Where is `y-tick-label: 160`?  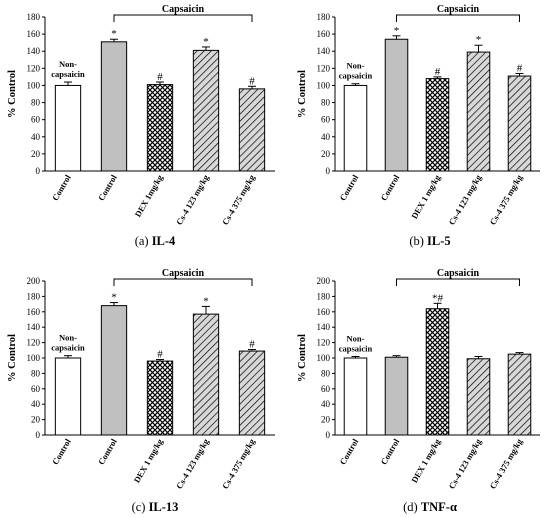
y-tick-label: 160 is located at coordinates (324, 34).